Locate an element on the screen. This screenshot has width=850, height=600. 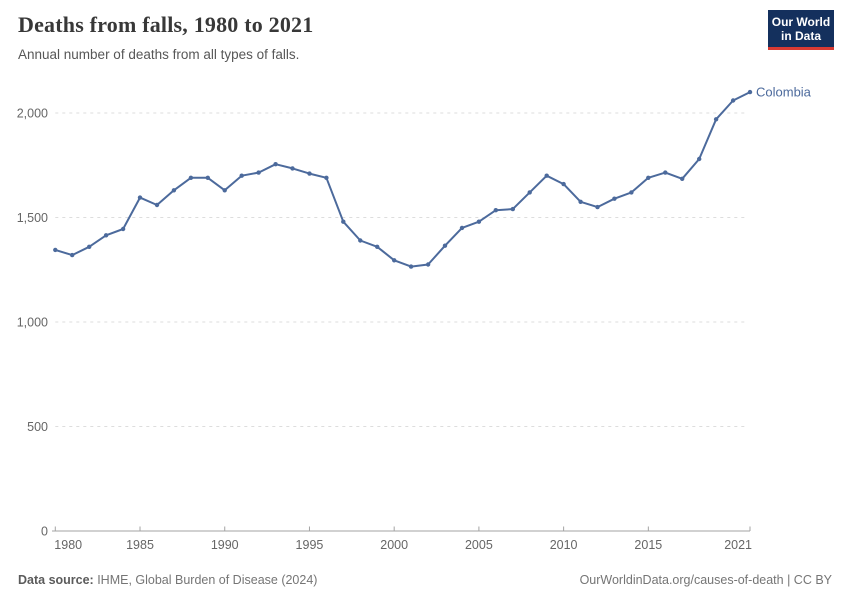
x-tick-label: 2021 is located at coordinates (738, 545).